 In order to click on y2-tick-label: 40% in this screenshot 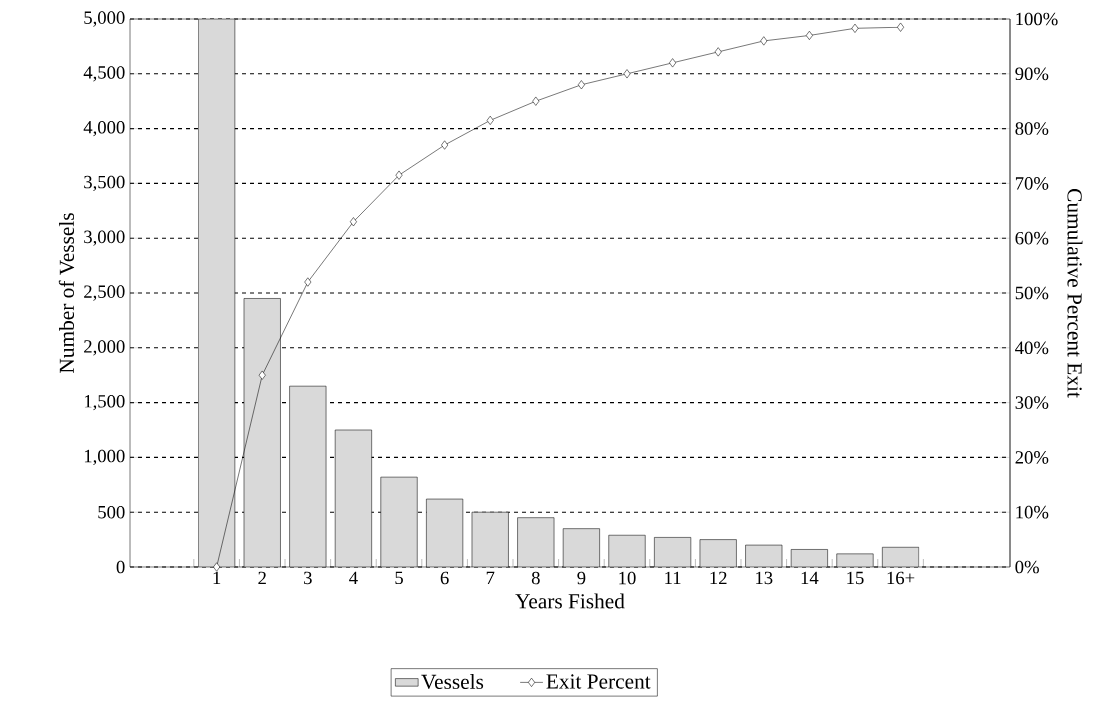, I will do `click(1032, 348)`.